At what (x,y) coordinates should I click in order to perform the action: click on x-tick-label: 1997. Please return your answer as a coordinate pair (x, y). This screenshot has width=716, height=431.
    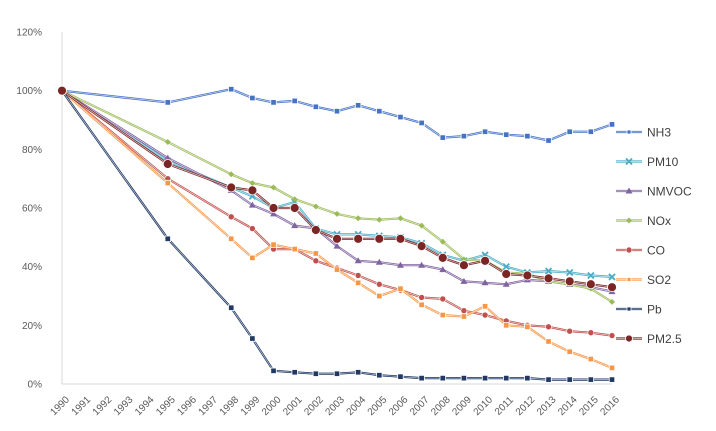
    Looking at the image, I should click on (209, 406).